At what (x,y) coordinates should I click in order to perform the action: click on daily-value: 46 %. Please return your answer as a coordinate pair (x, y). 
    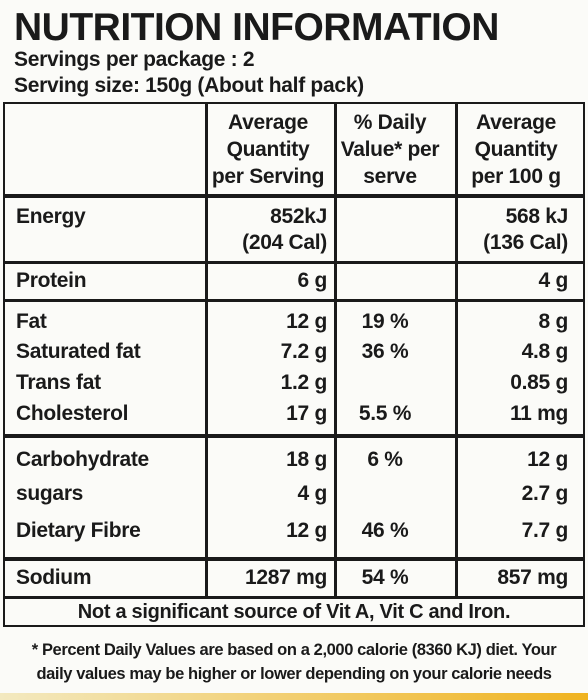
    Looking at the image, I should click on (385, 530).